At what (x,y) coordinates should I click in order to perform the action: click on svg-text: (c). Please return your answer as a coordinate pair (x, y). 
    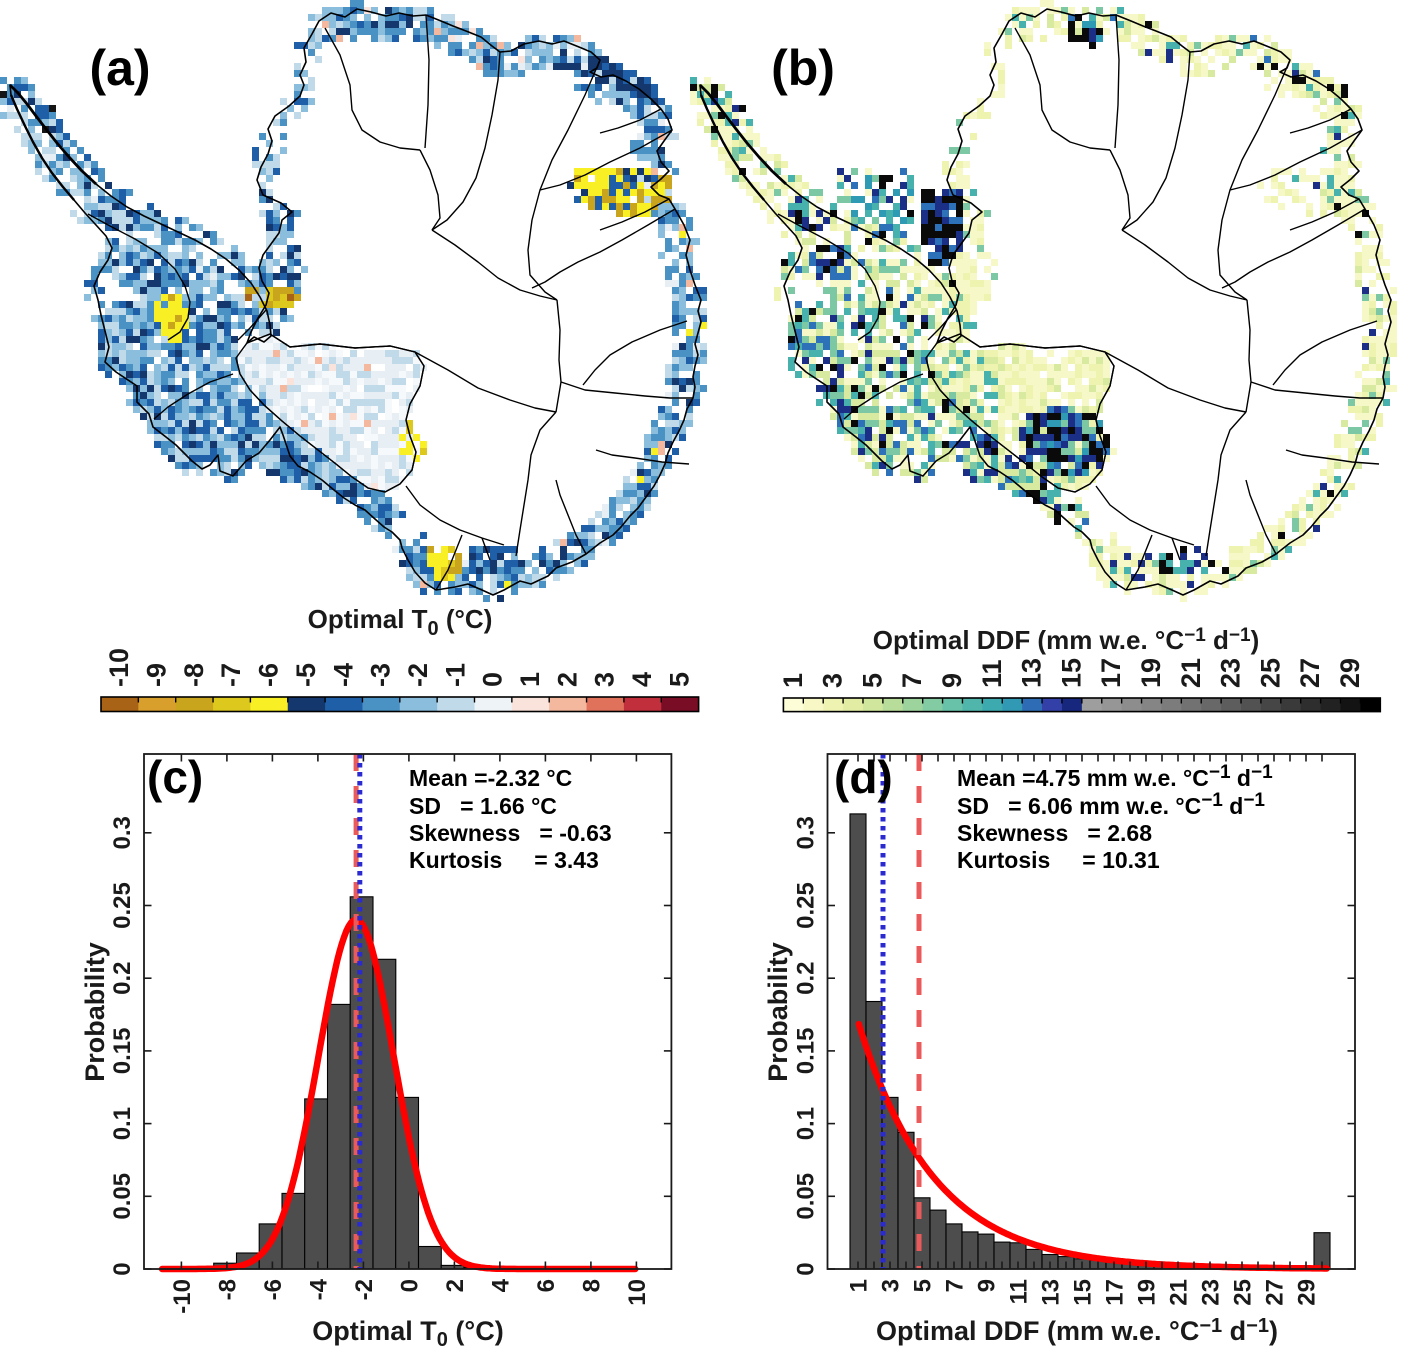
    Looking at the image, I should click on (175, 777).